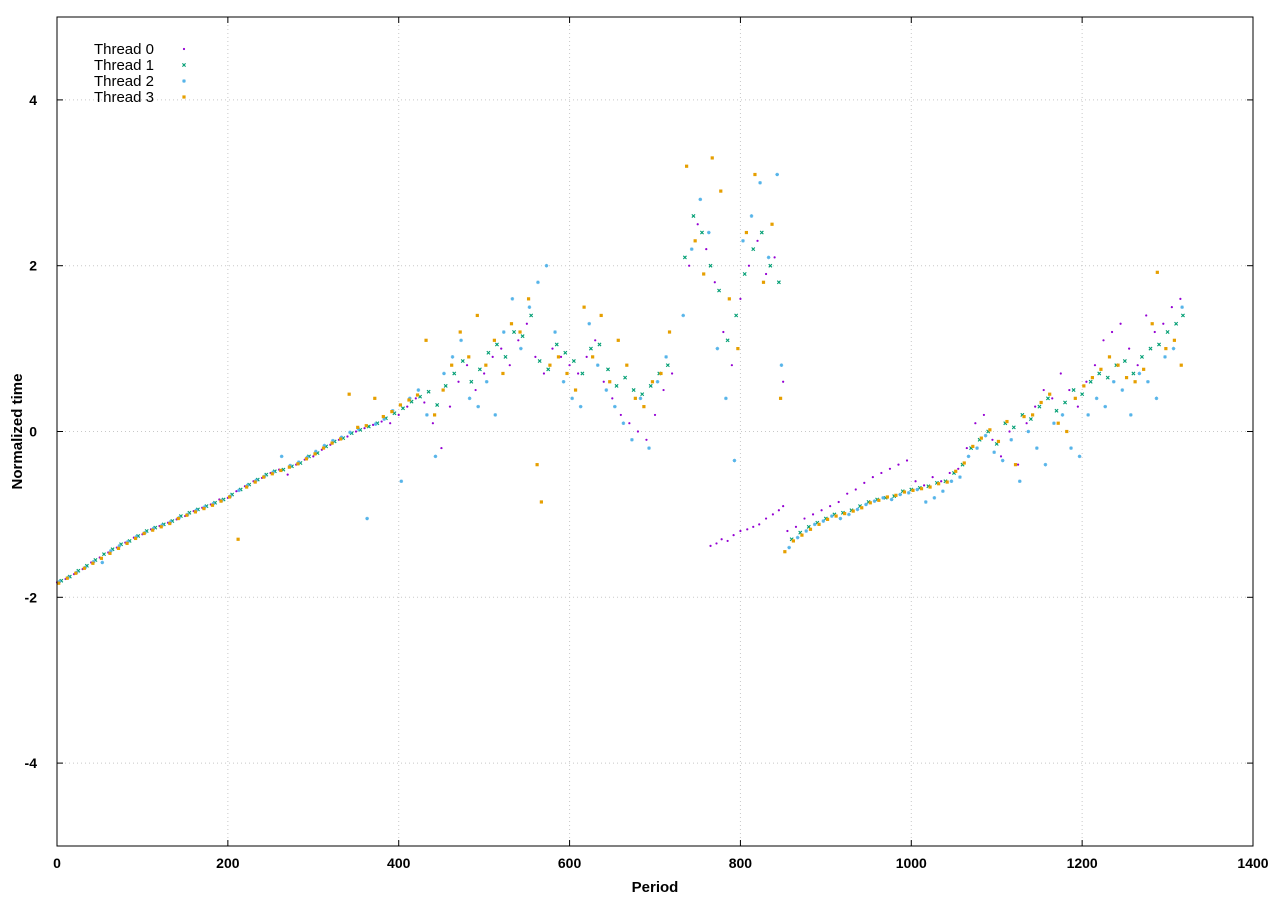 The image size is (1280, 901). What do you see at coordinates (184, 65) in the screenshot?
I see `legend-marker` at bounding box center [184, 65].